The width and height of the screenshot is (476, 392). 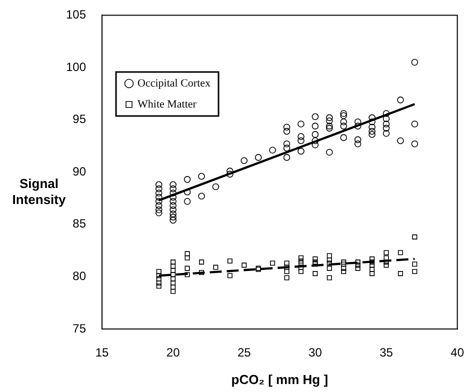 What do you see at coordinates (39, 191) in the screenshot?
I see `y-axis-title: Signal Intensity` at bounding box center [39, 191].